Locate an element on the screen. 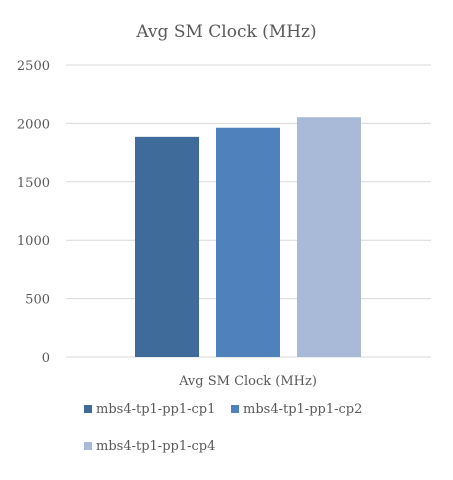  y-tick-label: 0 is located at coordinates (46, 358).